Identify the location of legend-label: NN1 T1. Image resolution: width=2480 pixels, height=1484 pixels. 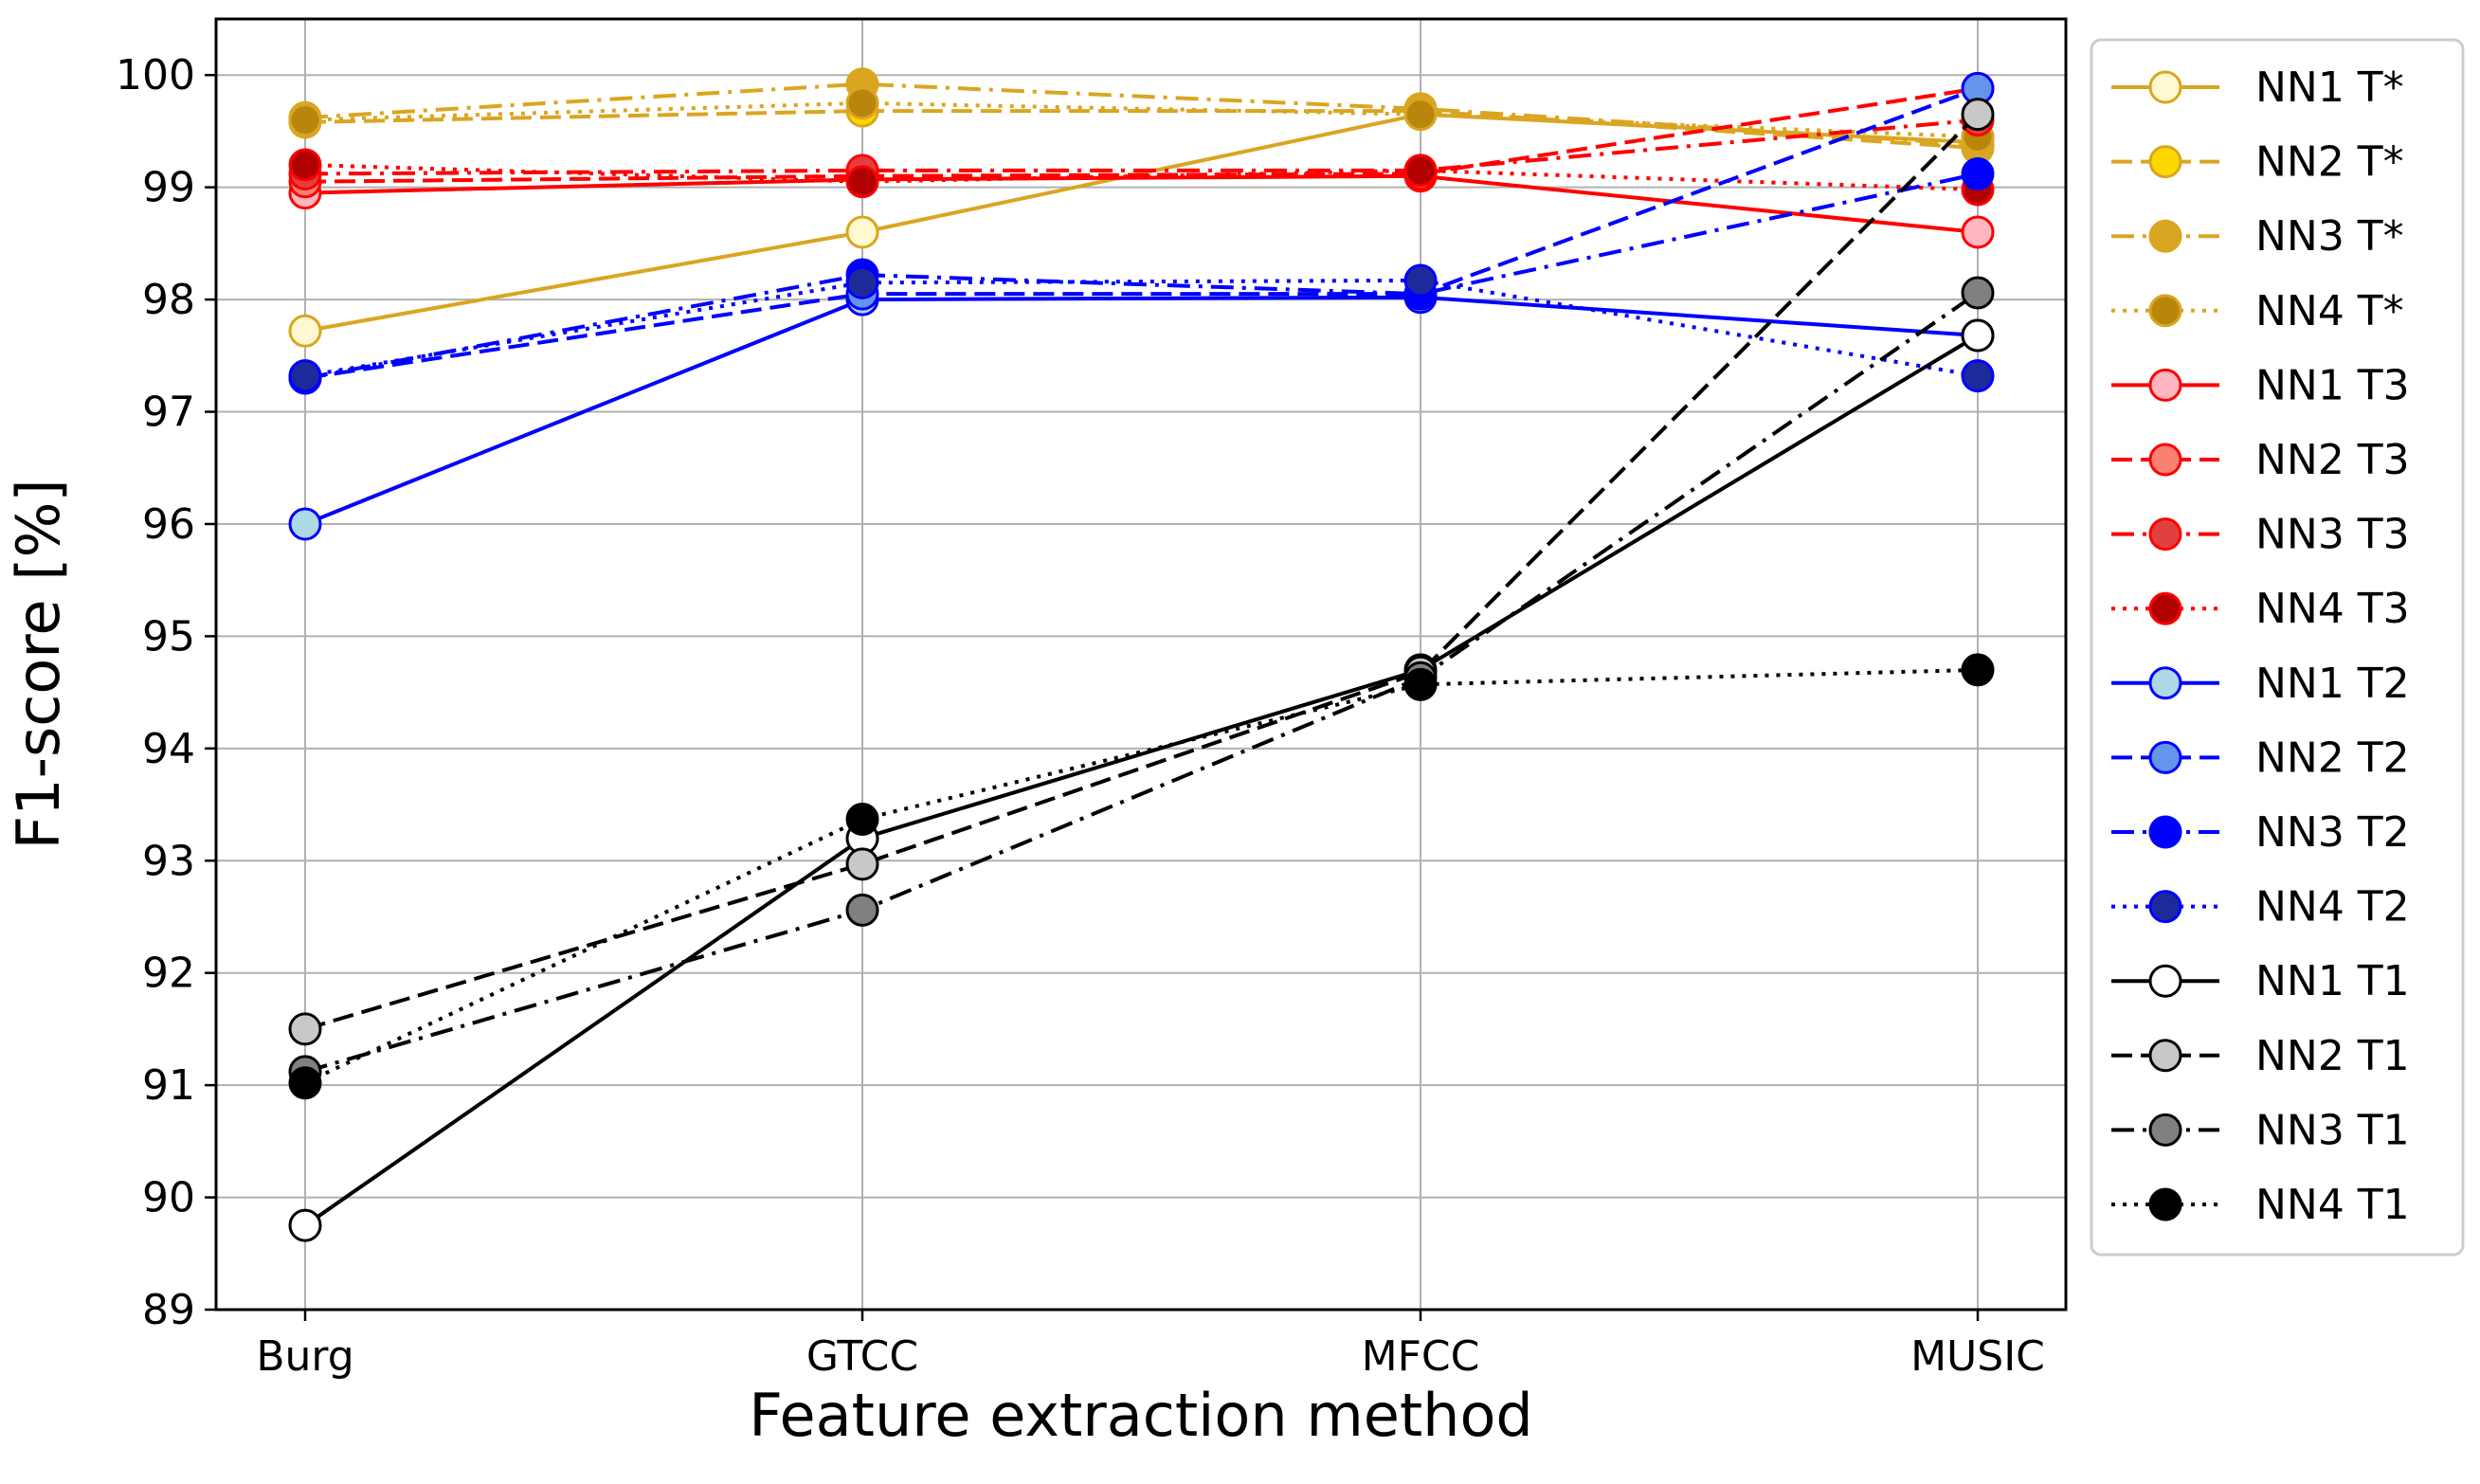
(2332, 981).